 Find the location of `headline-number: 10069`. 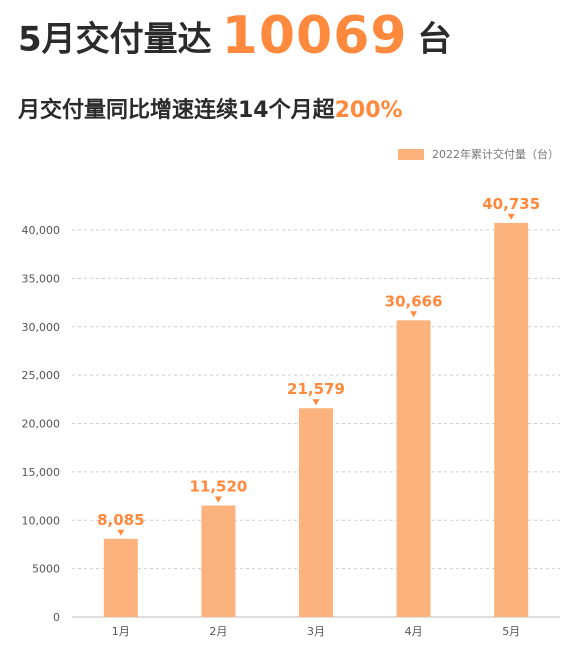

headline-number: 10069 is located at coordinates (314, 36).